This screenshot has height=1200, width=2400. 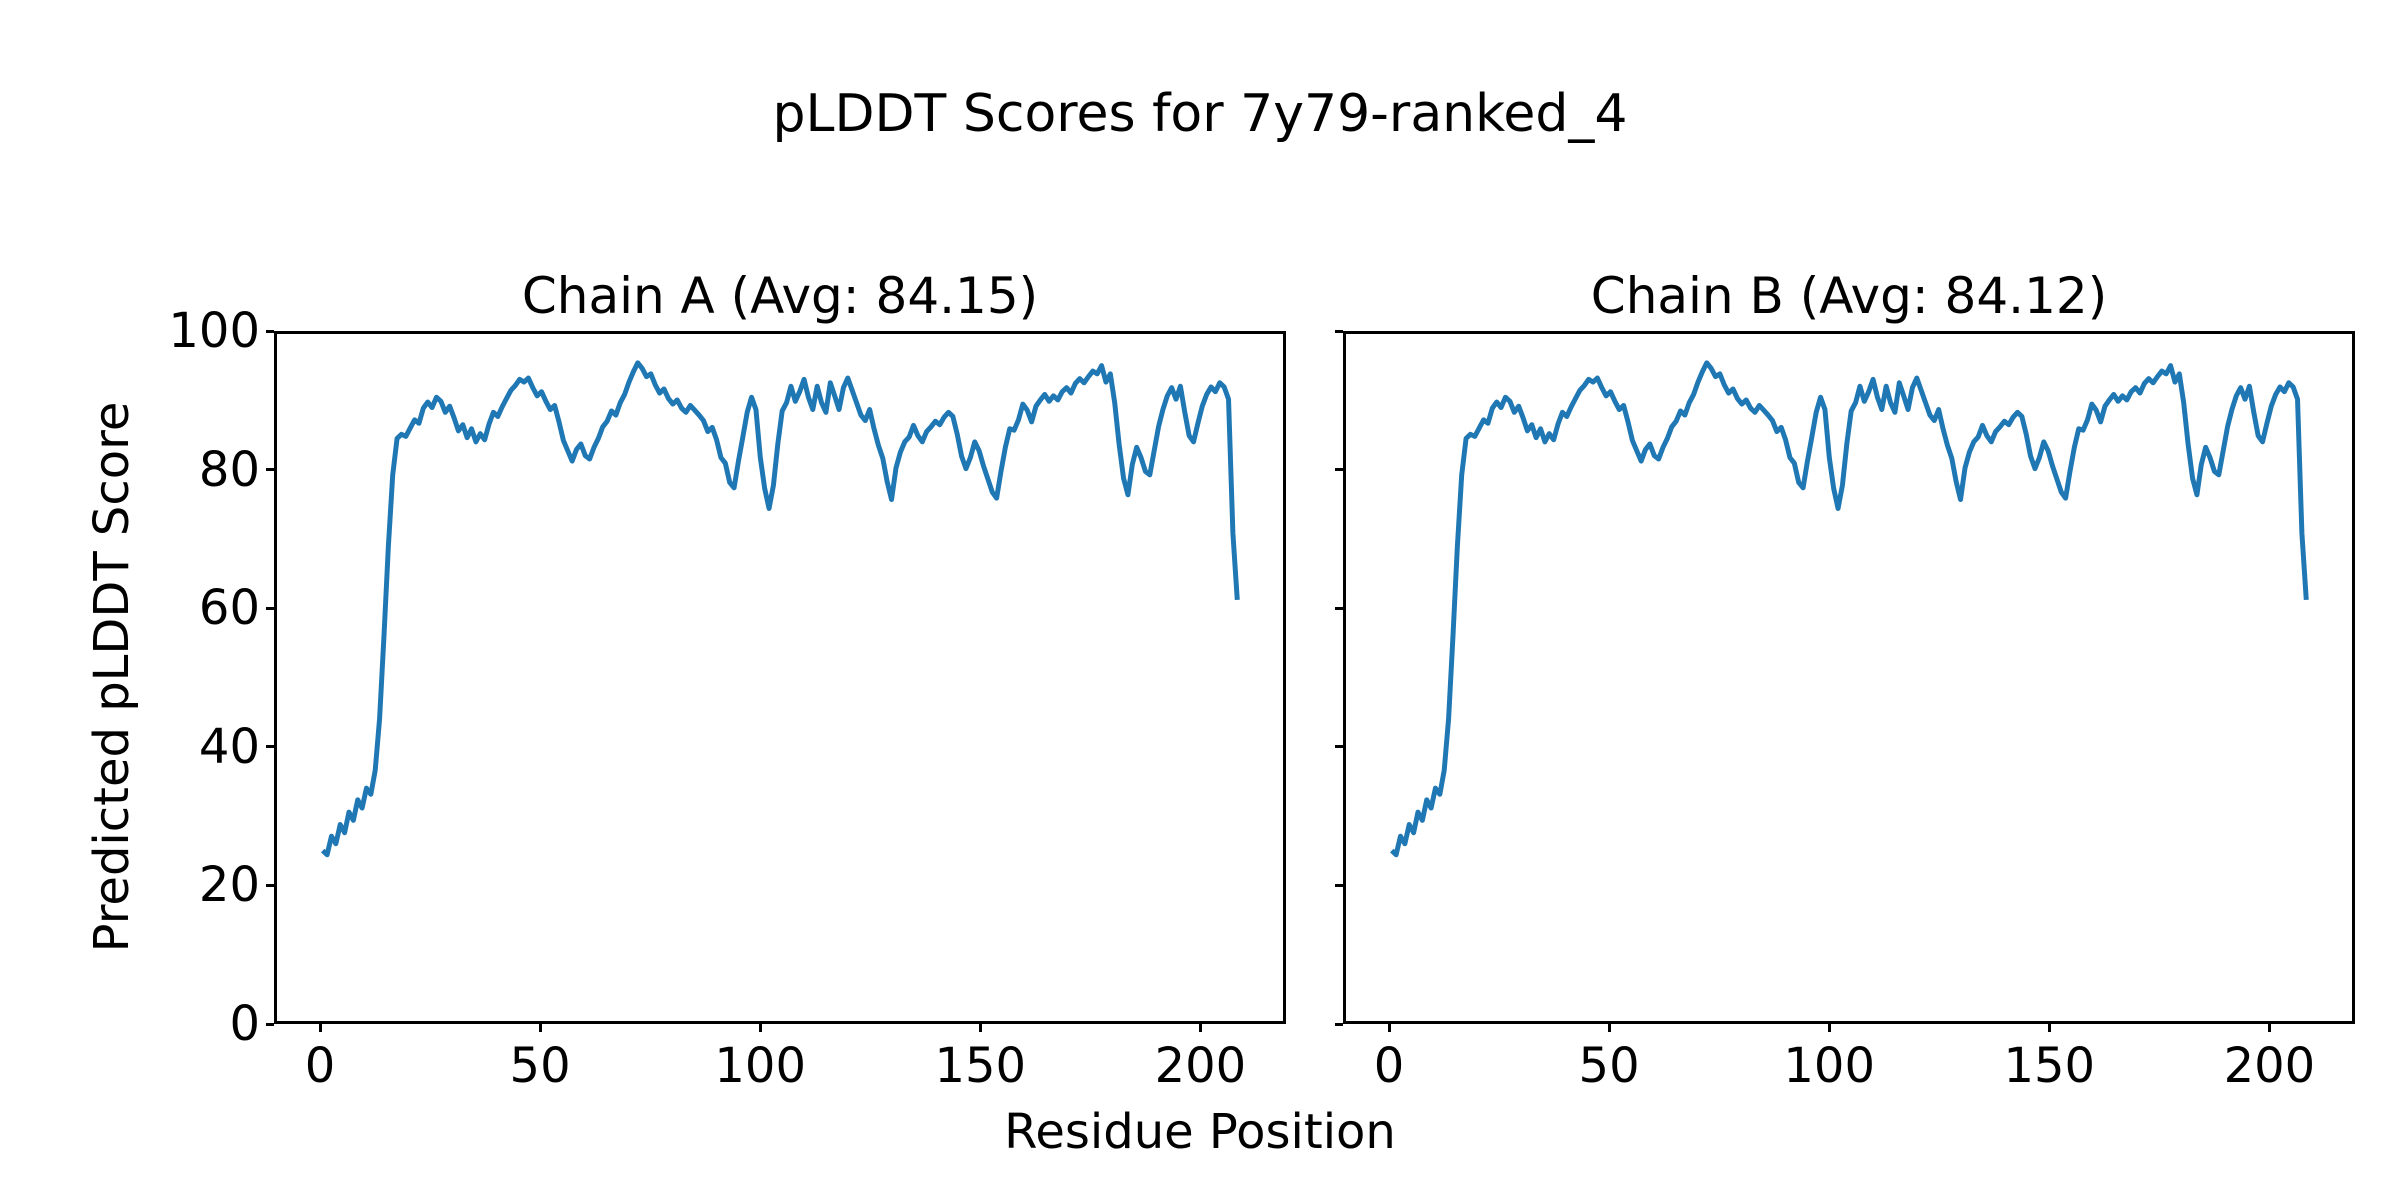 I want to click on y-tick-label: 20, so click(x=229, y=885).